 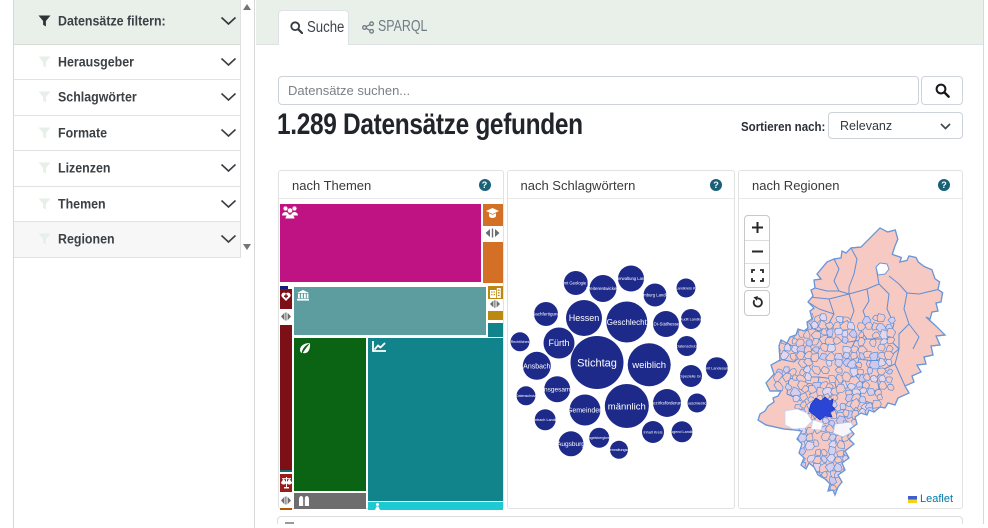 What do you see at coordinates (584, 410) in the screenshot?
I see `svg-text: Gemeinden` at bounding box center [584, 410].